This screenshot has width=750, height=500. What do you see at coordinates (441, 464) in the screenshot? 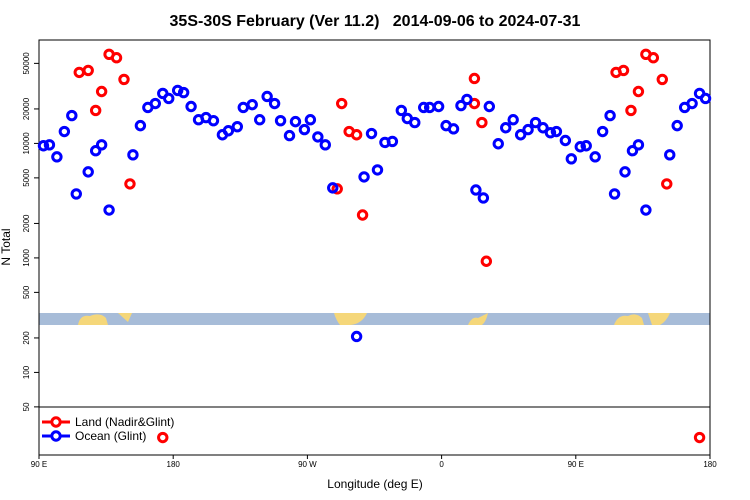
I see `x-tick-label: 0` at bounding box center [441, 464].